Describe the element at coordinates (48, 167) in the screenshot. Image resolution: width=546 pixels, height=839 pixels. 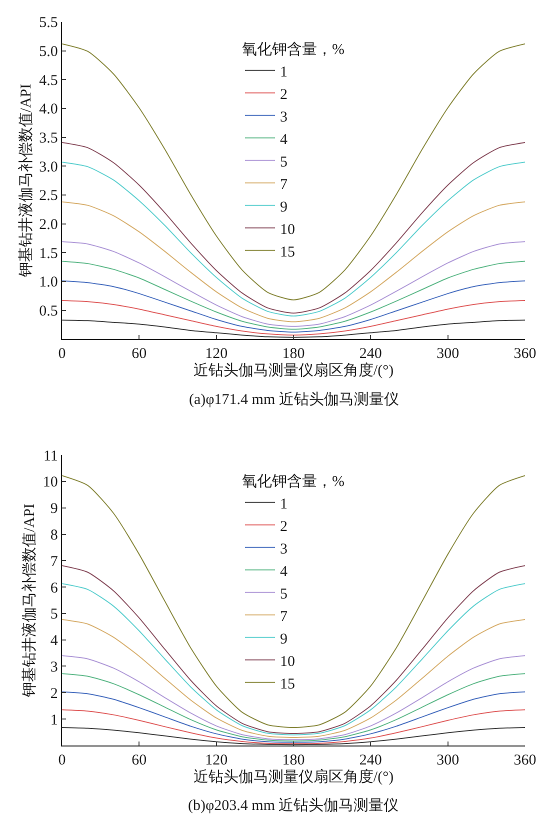
I see `y-tick-label: 3.0` at that location.